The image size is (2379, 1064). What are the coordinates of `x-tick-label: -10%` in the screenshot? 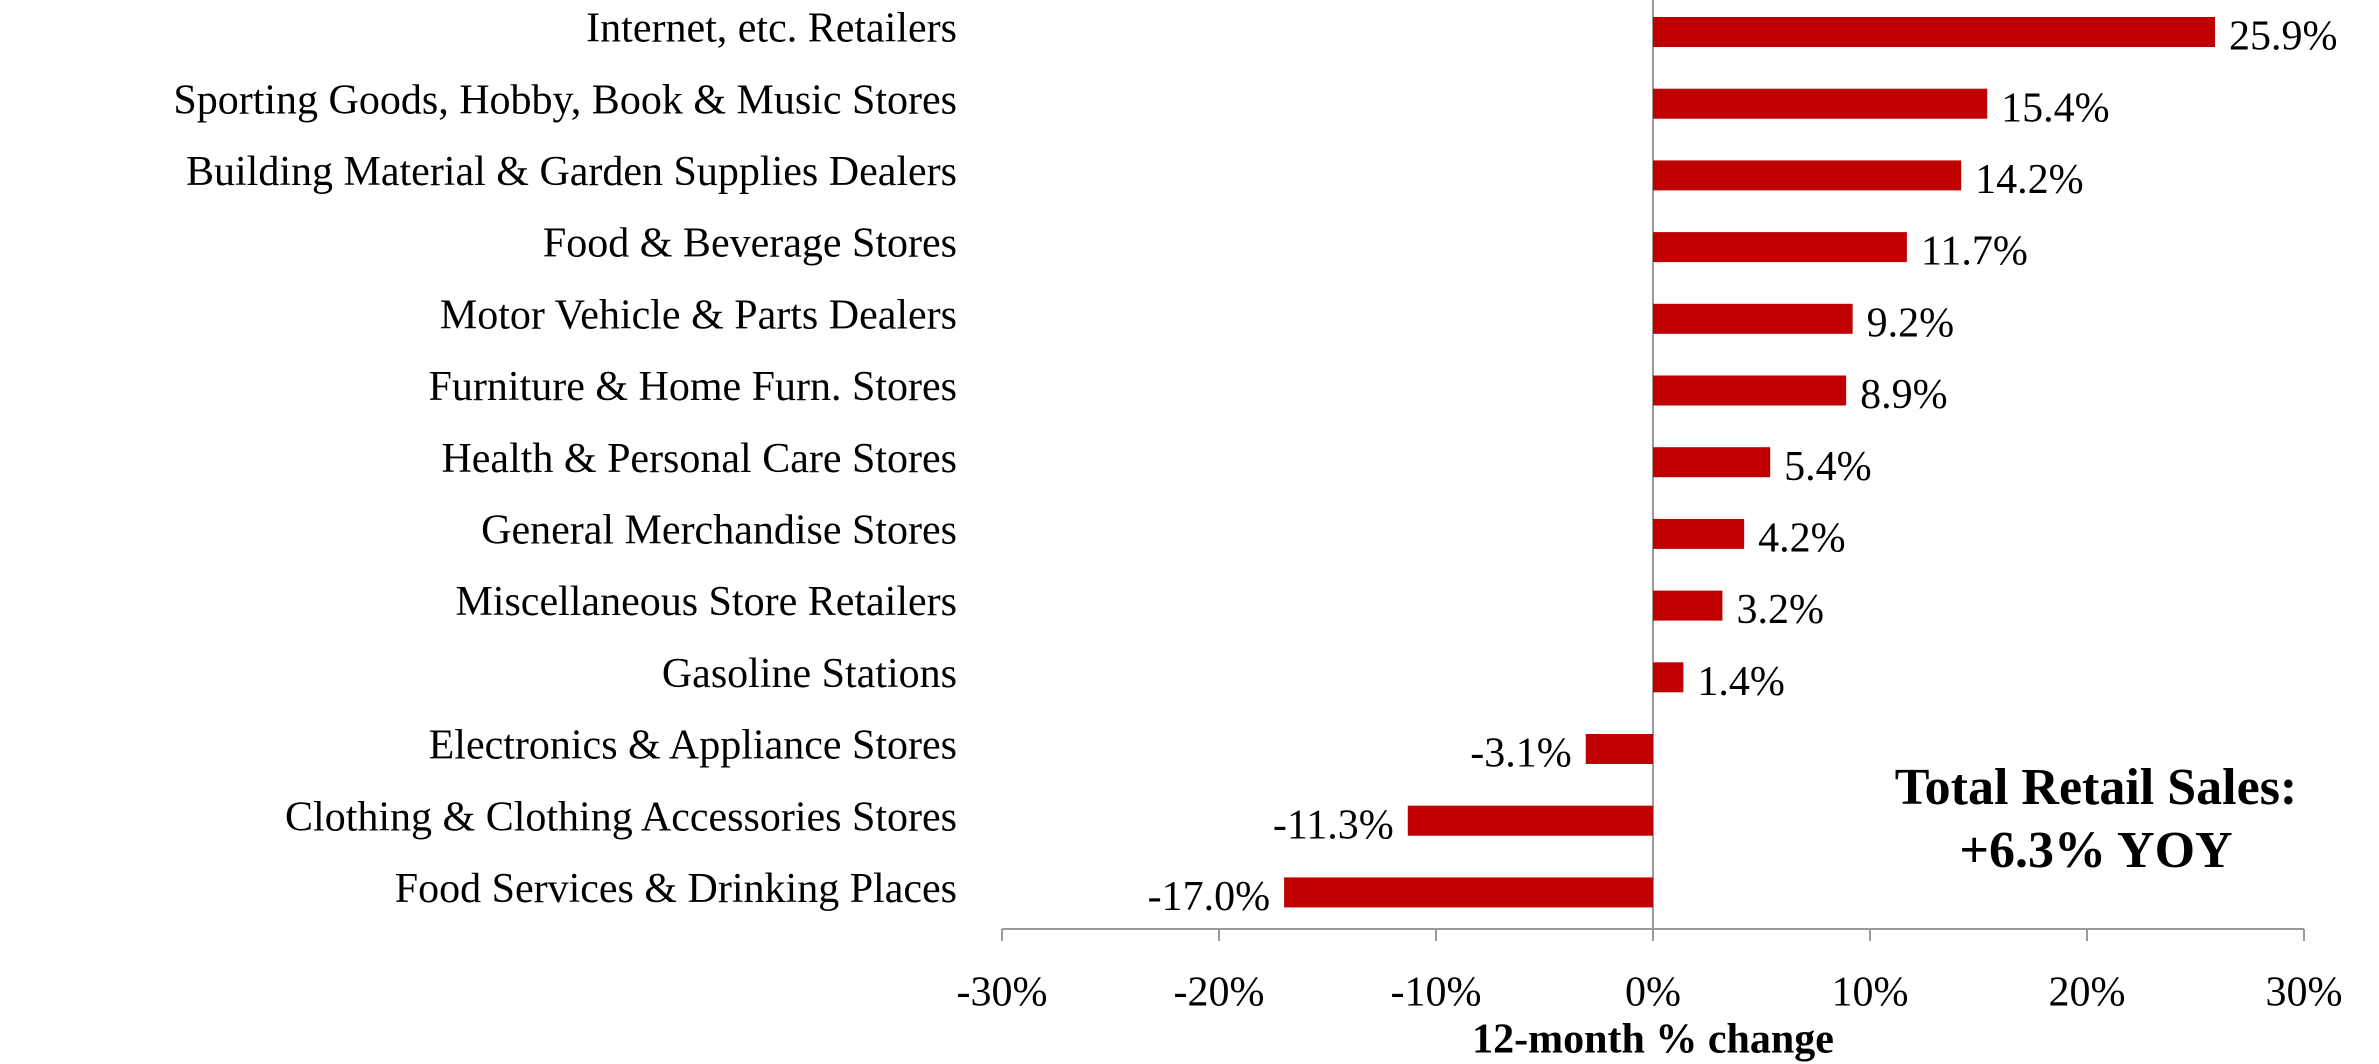 It's located at (1436, 993).